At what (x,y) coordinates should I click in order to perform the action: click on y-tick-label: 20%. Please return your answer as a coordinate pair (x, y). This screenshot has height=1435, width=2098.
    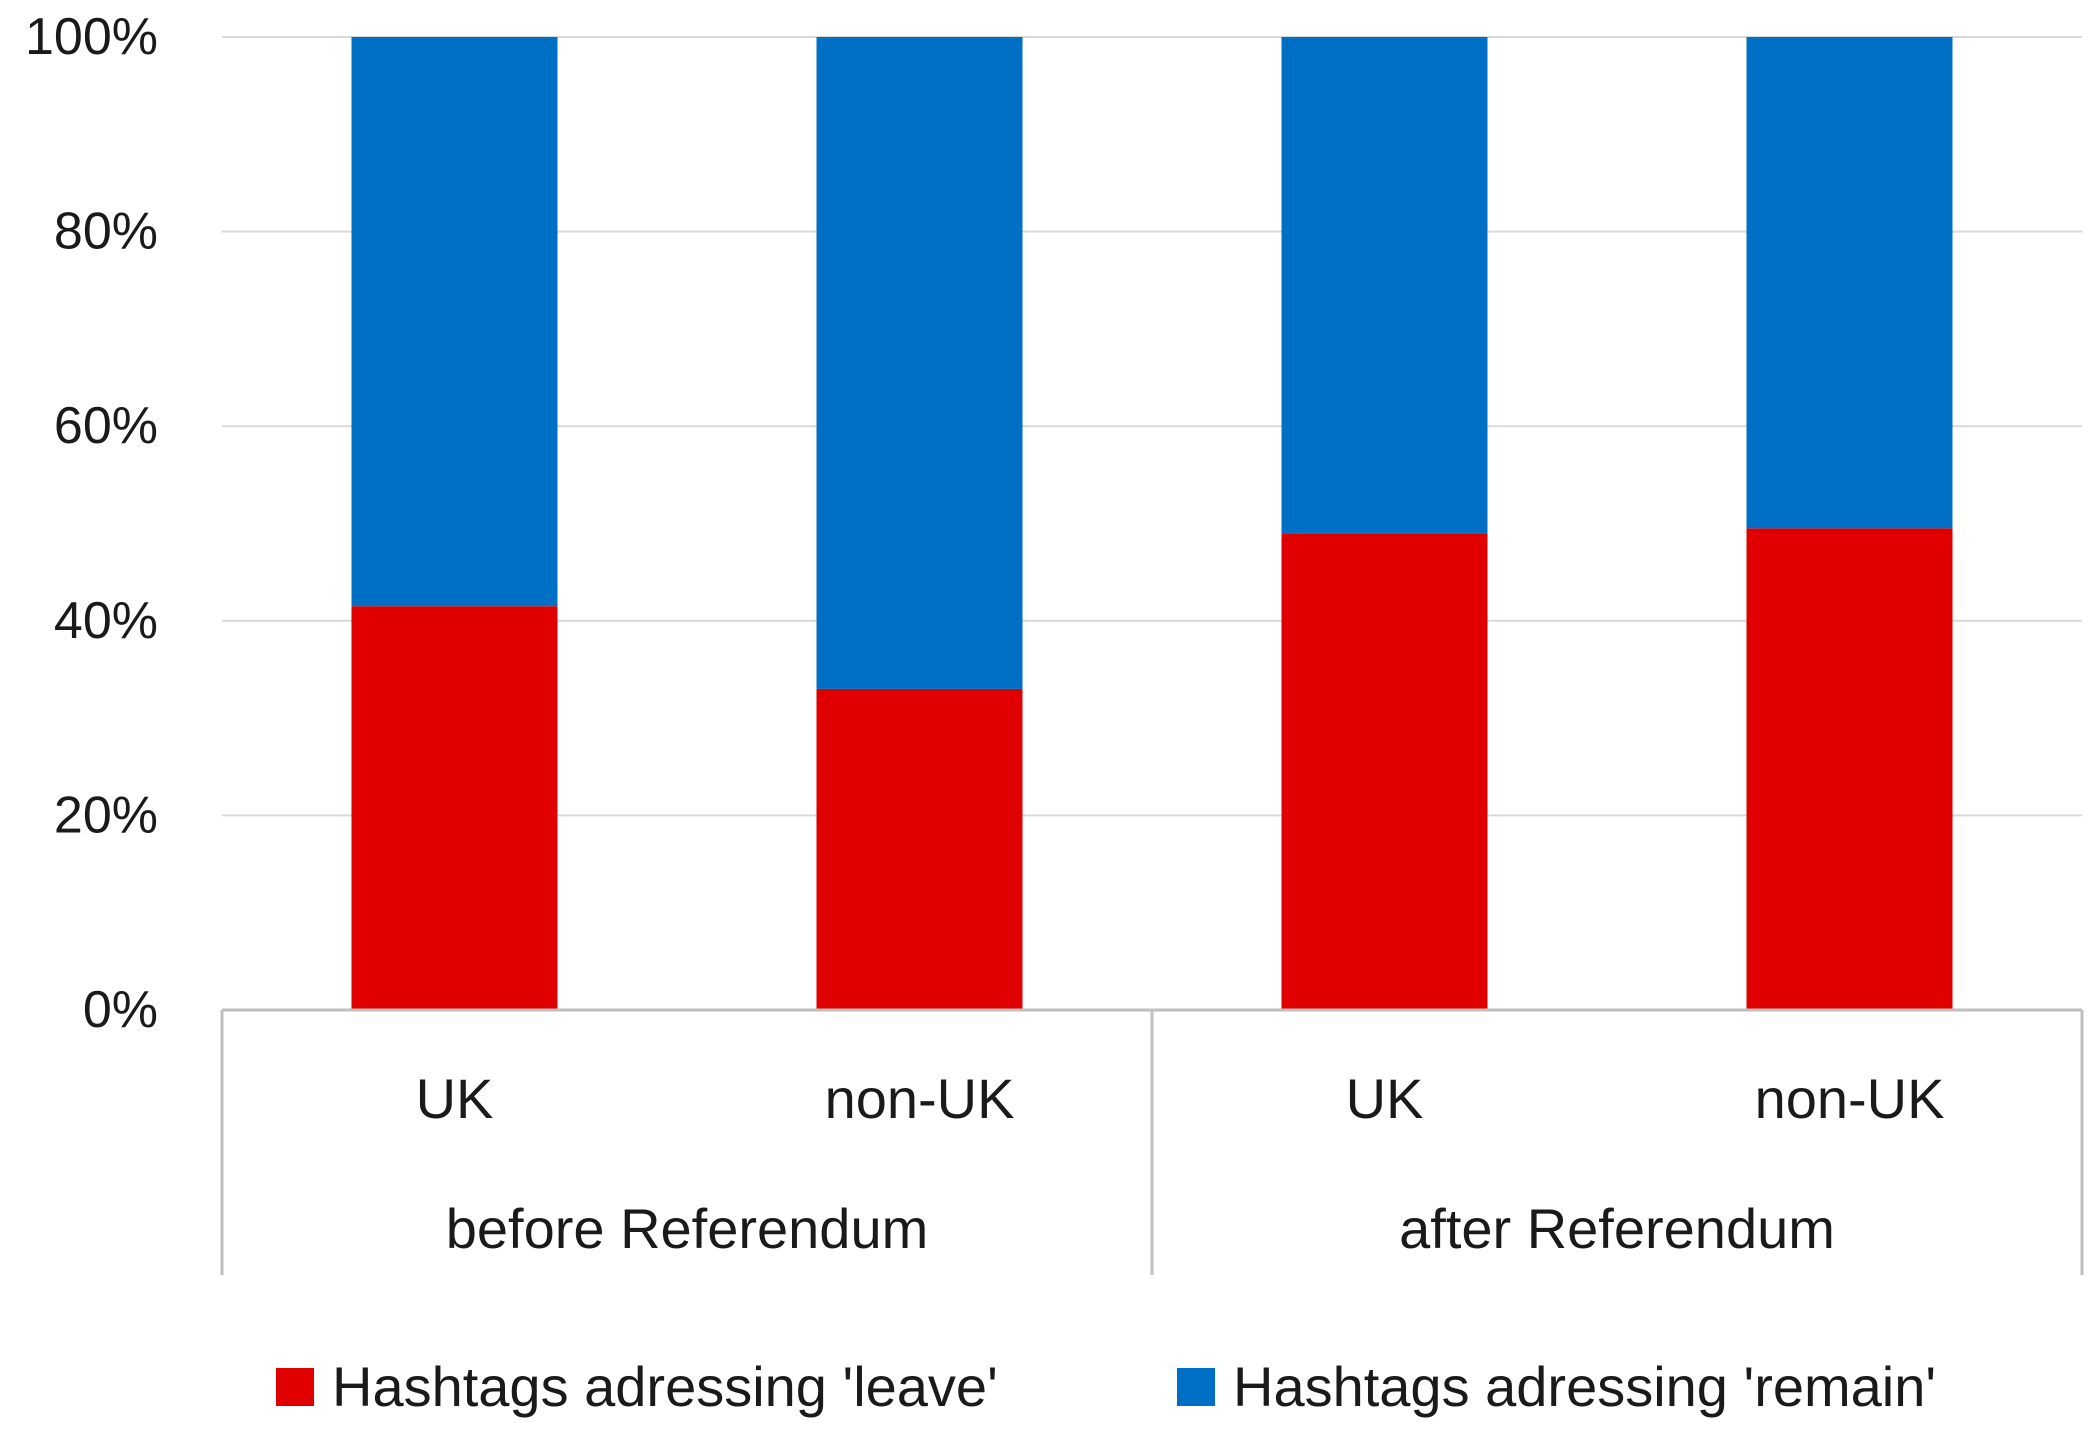
    Looking at the image, I should click on (106, 815).